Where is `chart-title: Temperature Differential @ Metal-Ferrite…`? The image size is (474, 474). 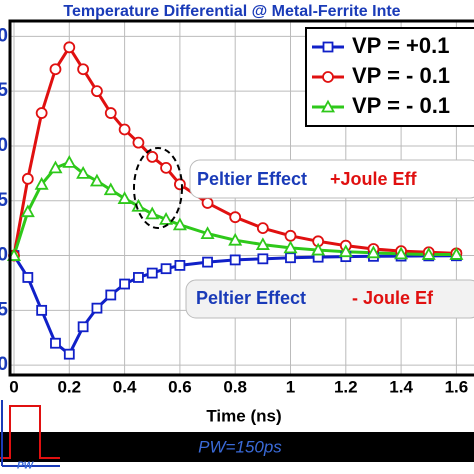
chart-title: Temperature Differential @ Metal-Ferrite… is located at coordinates (231, 11).